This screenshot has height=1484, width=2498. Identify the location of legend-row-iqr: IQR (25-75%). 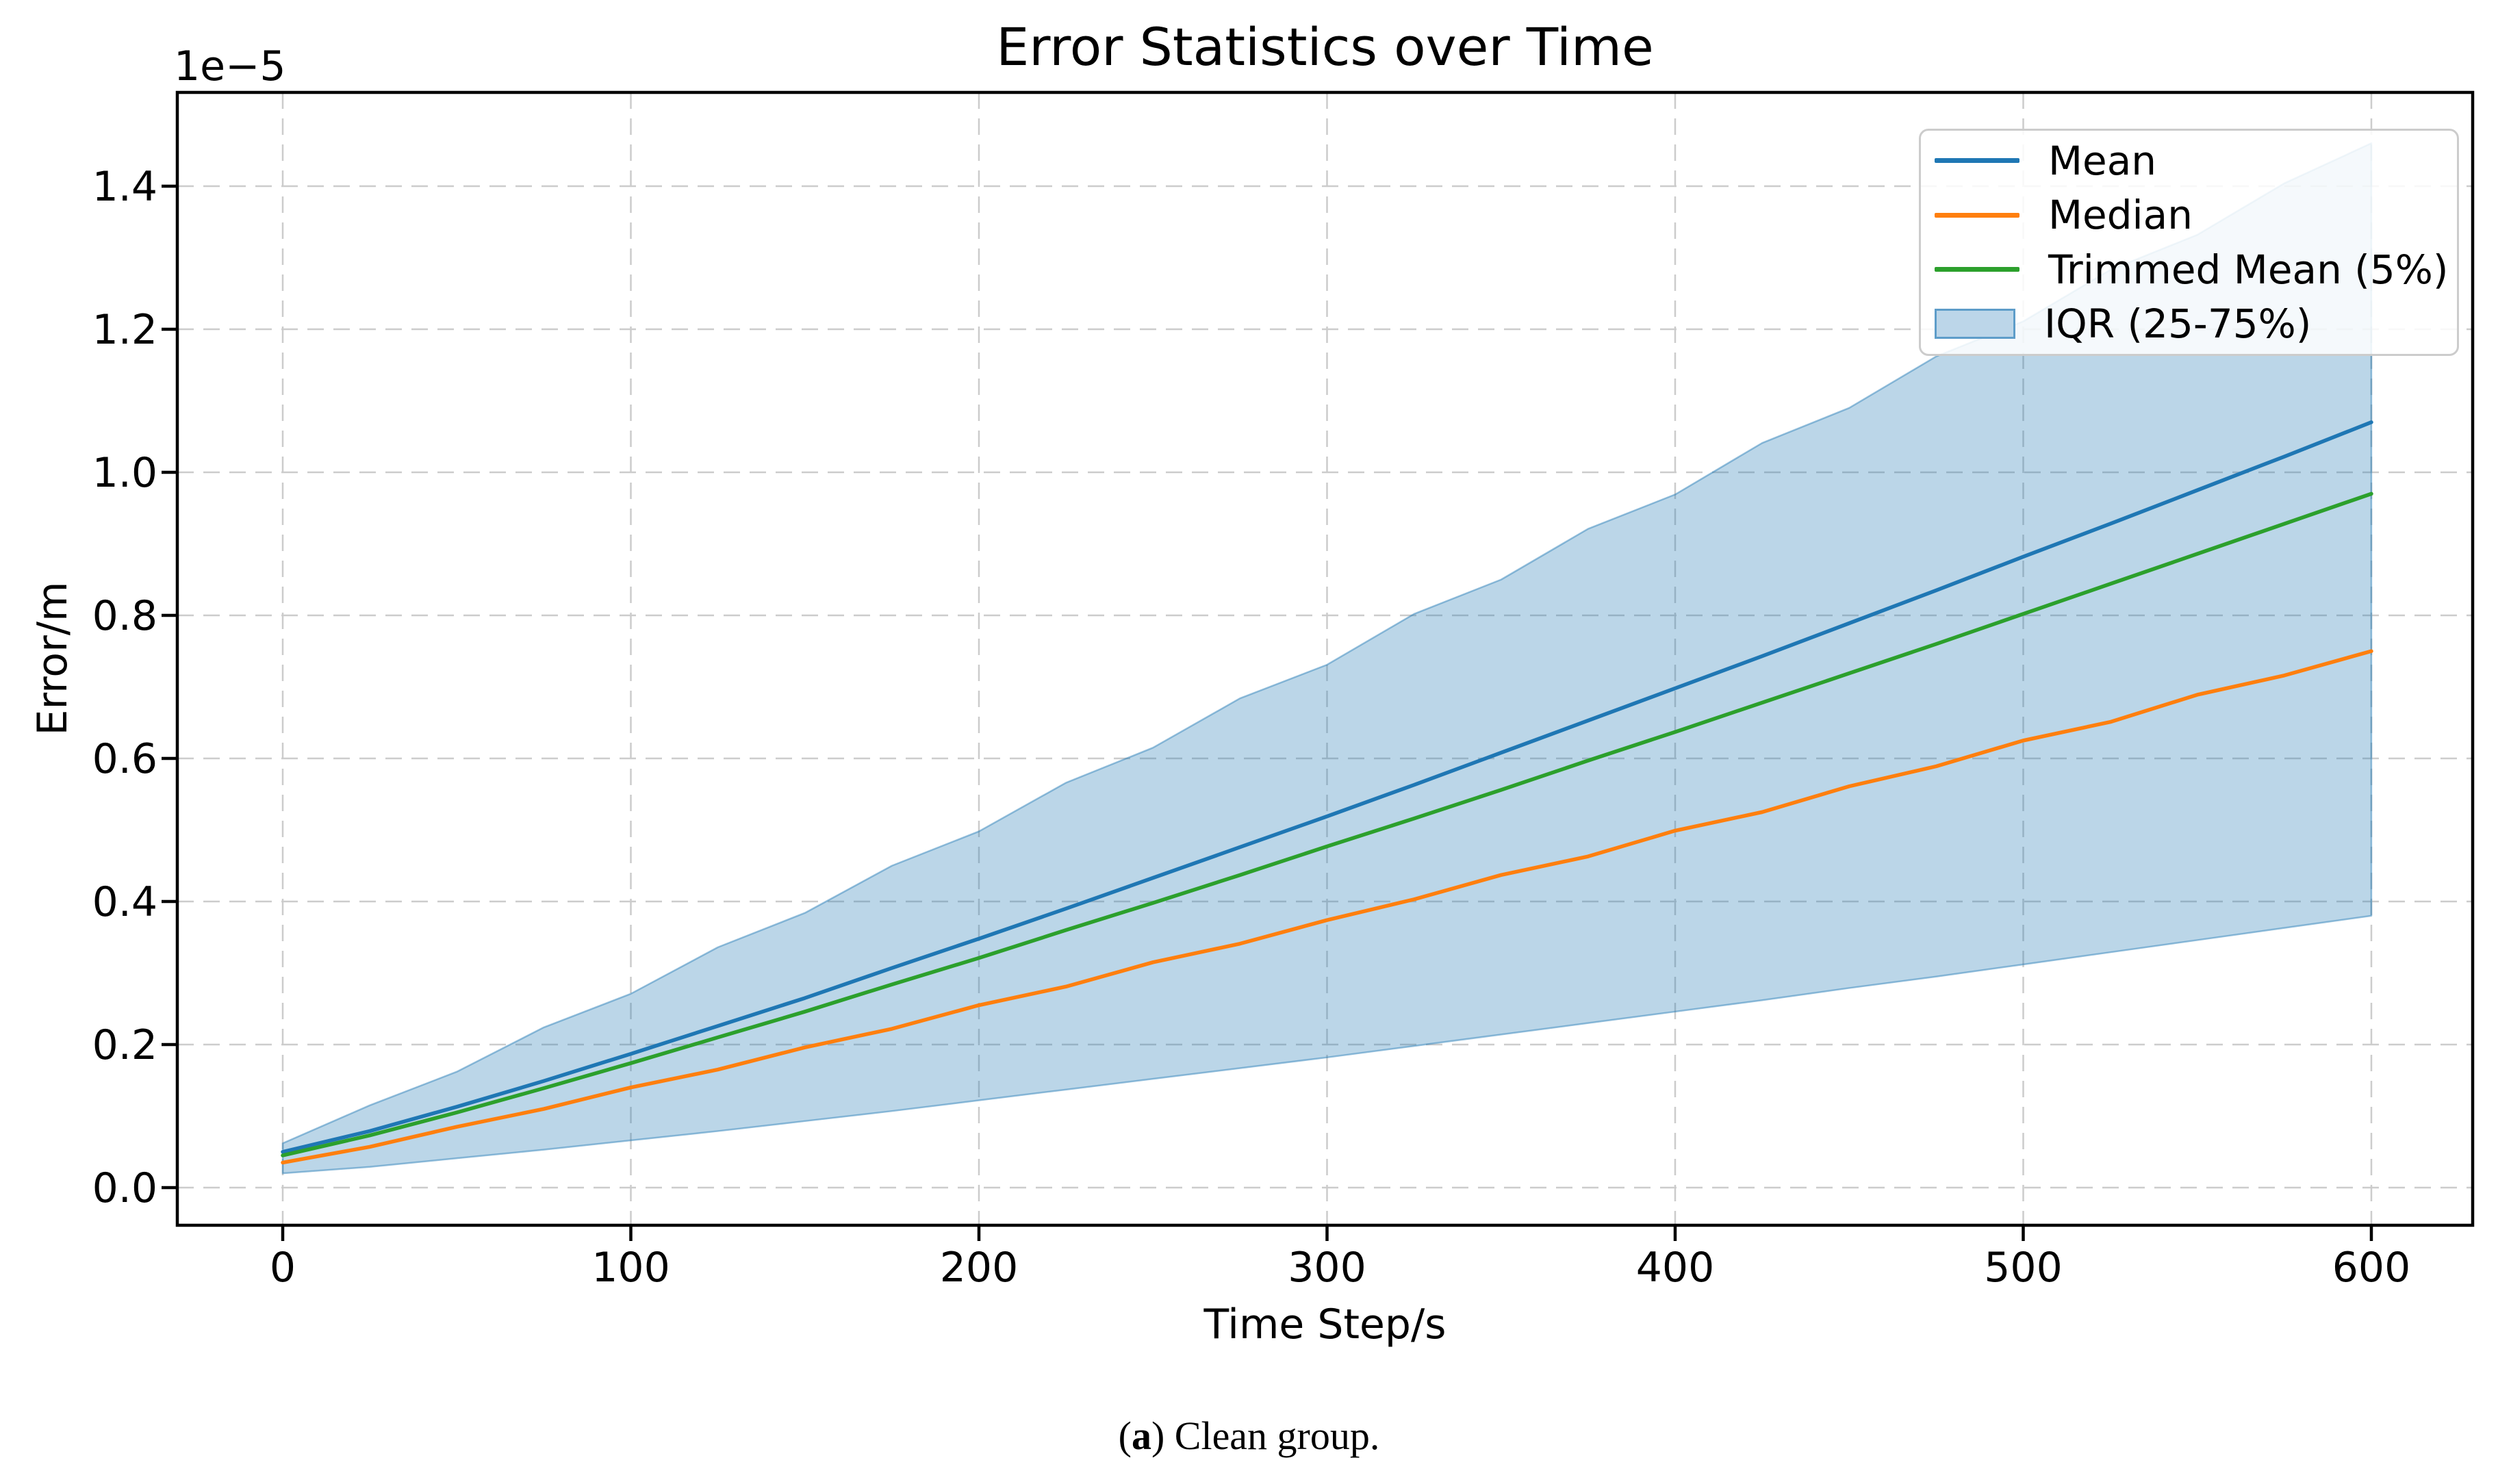
(2189, 324).